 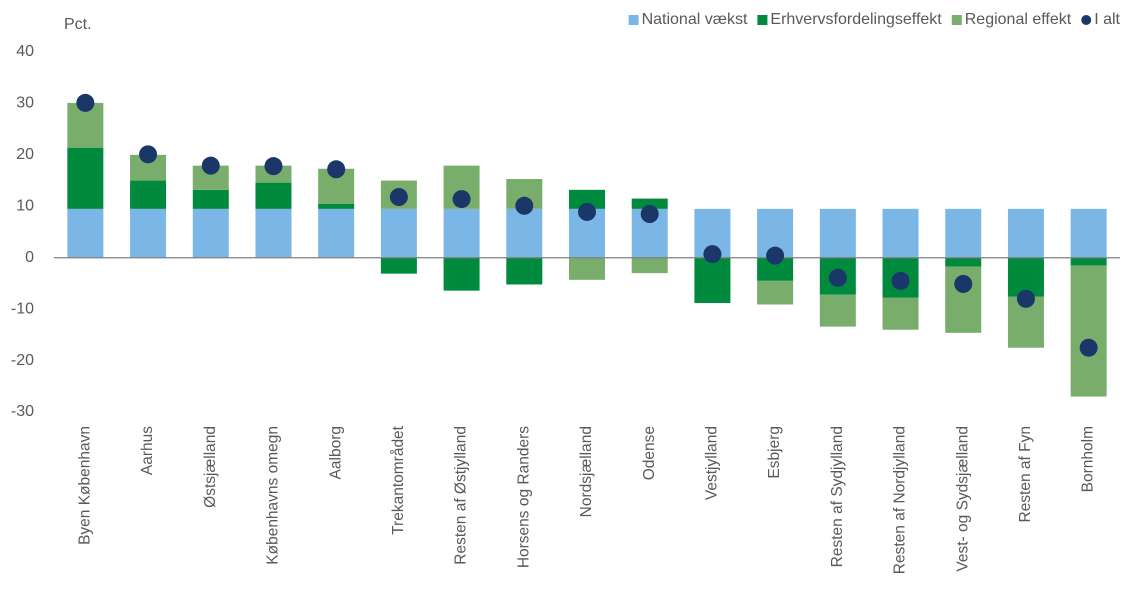 What do you see at coordinates (461, 495) in the screenshot?
I see `x-tick-label: Resten af Østjylland` at bounding box center [461, 495].